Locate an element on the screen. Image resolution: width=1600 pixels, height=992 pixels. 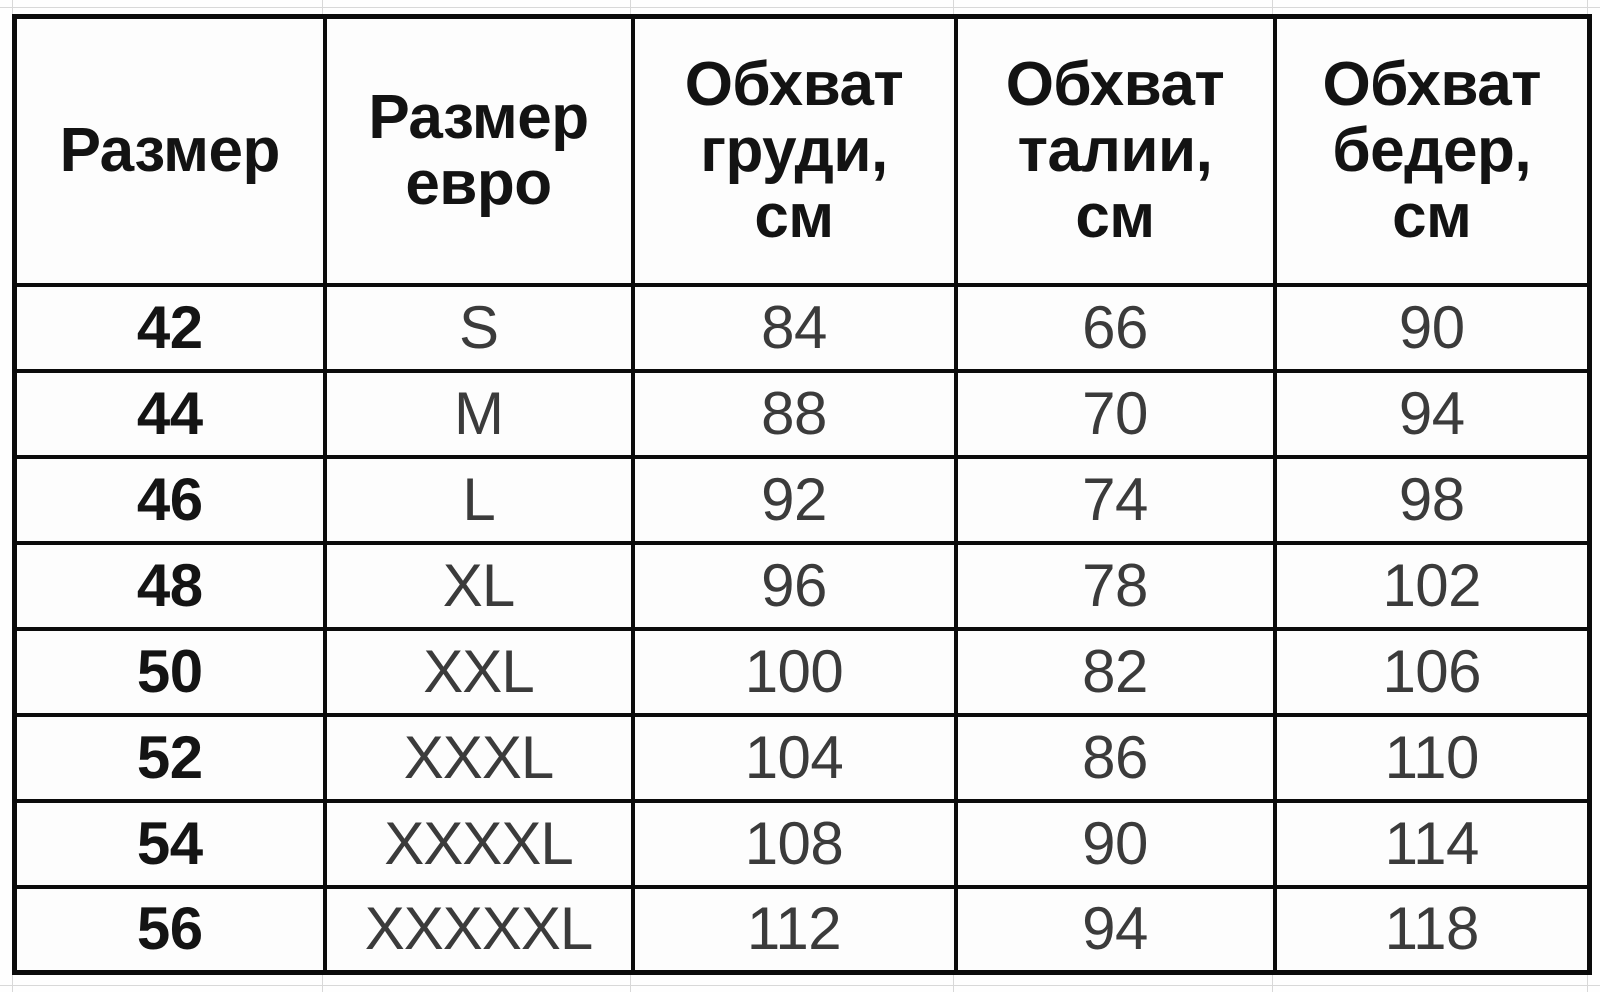
cell-chest: 108 is located at coordinates (794, 843).